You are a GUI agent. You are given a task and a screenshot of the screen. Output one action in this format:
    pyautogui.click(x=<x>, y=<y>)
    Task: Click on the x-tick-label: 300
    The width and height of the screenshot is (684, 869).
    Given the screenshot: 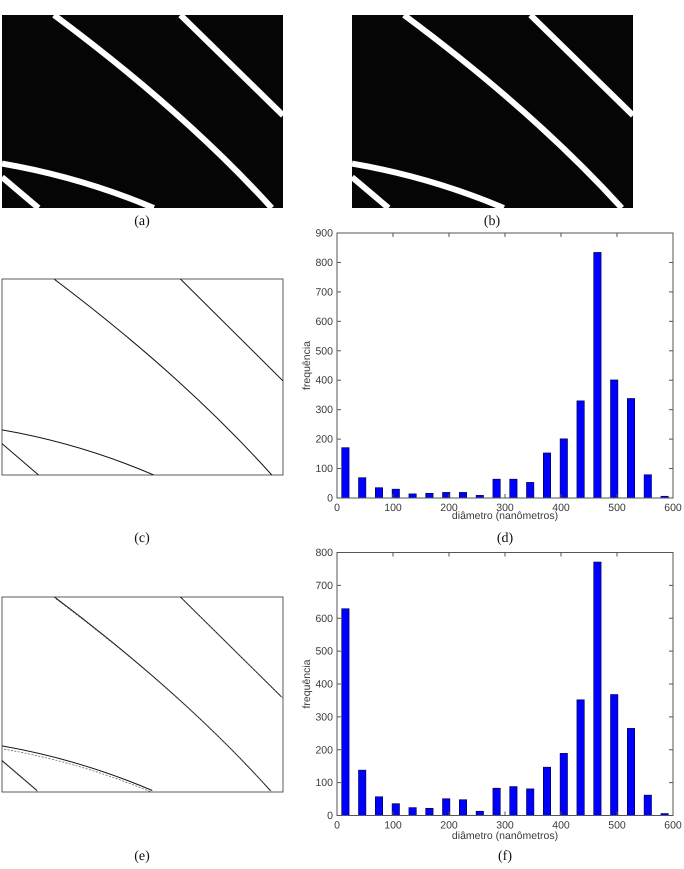 What is the action you would take?
    pyautogui.click(x=505, y=826)
    